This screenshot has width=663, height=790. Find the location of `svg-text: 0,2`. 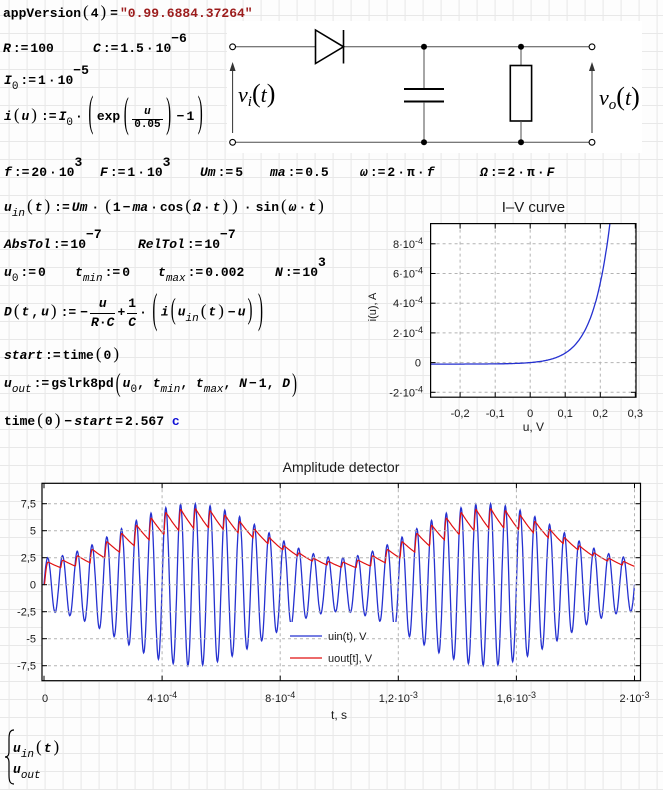

svg-text: 0,2 is located at coordinates (600, 414).